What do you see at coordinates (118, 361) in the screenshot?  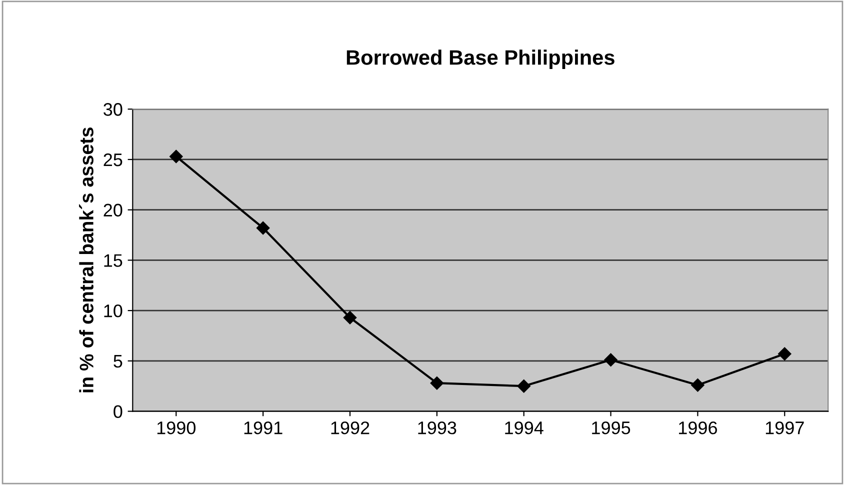 I see `y-tick-label: 5` at bounding box center [118, 361].